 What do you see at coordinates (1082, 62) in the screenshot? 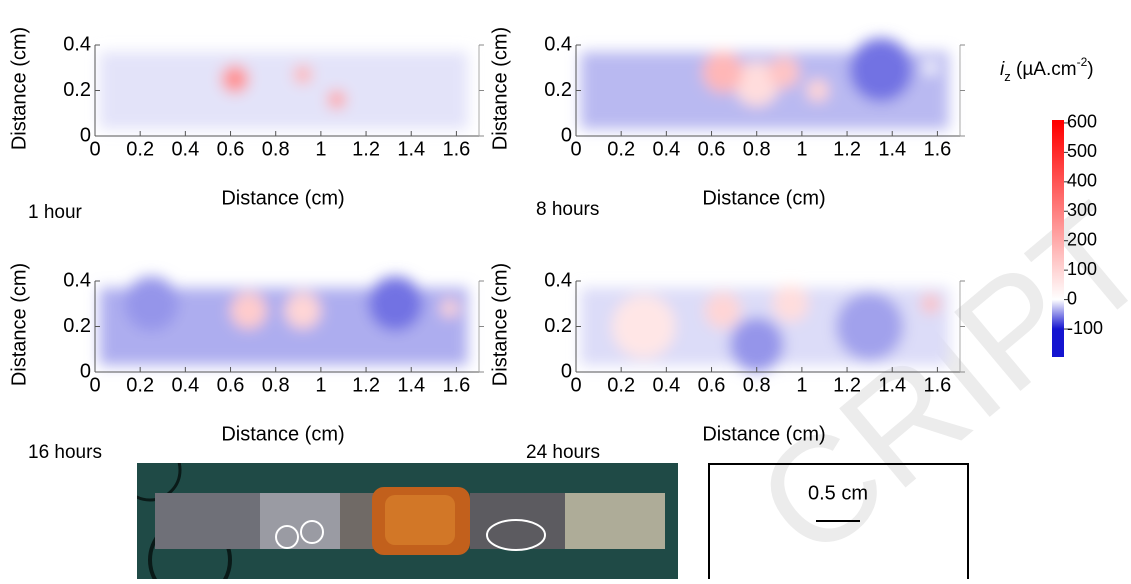
I see `colorbar-title-part: -2` at bounding box center [1082, 62].